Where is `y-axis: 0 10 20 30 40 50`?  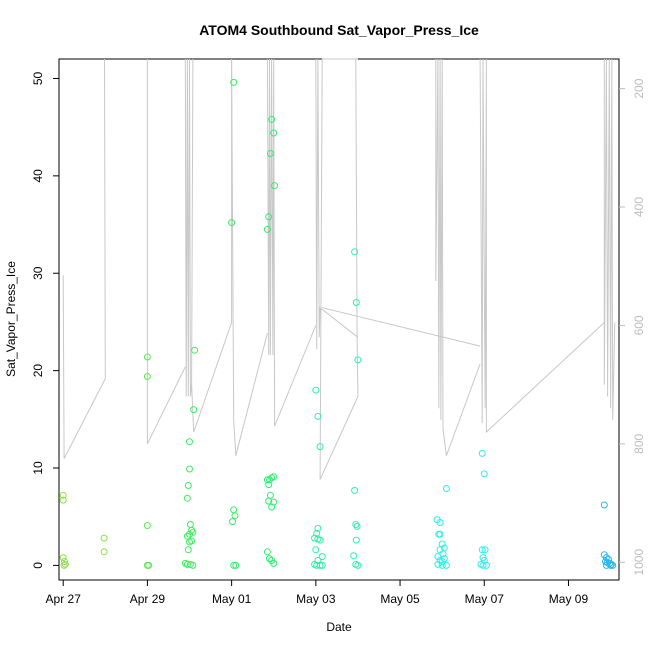 y-axis: 0 10 20 30 40 50 is located at coordinates (45, 320).